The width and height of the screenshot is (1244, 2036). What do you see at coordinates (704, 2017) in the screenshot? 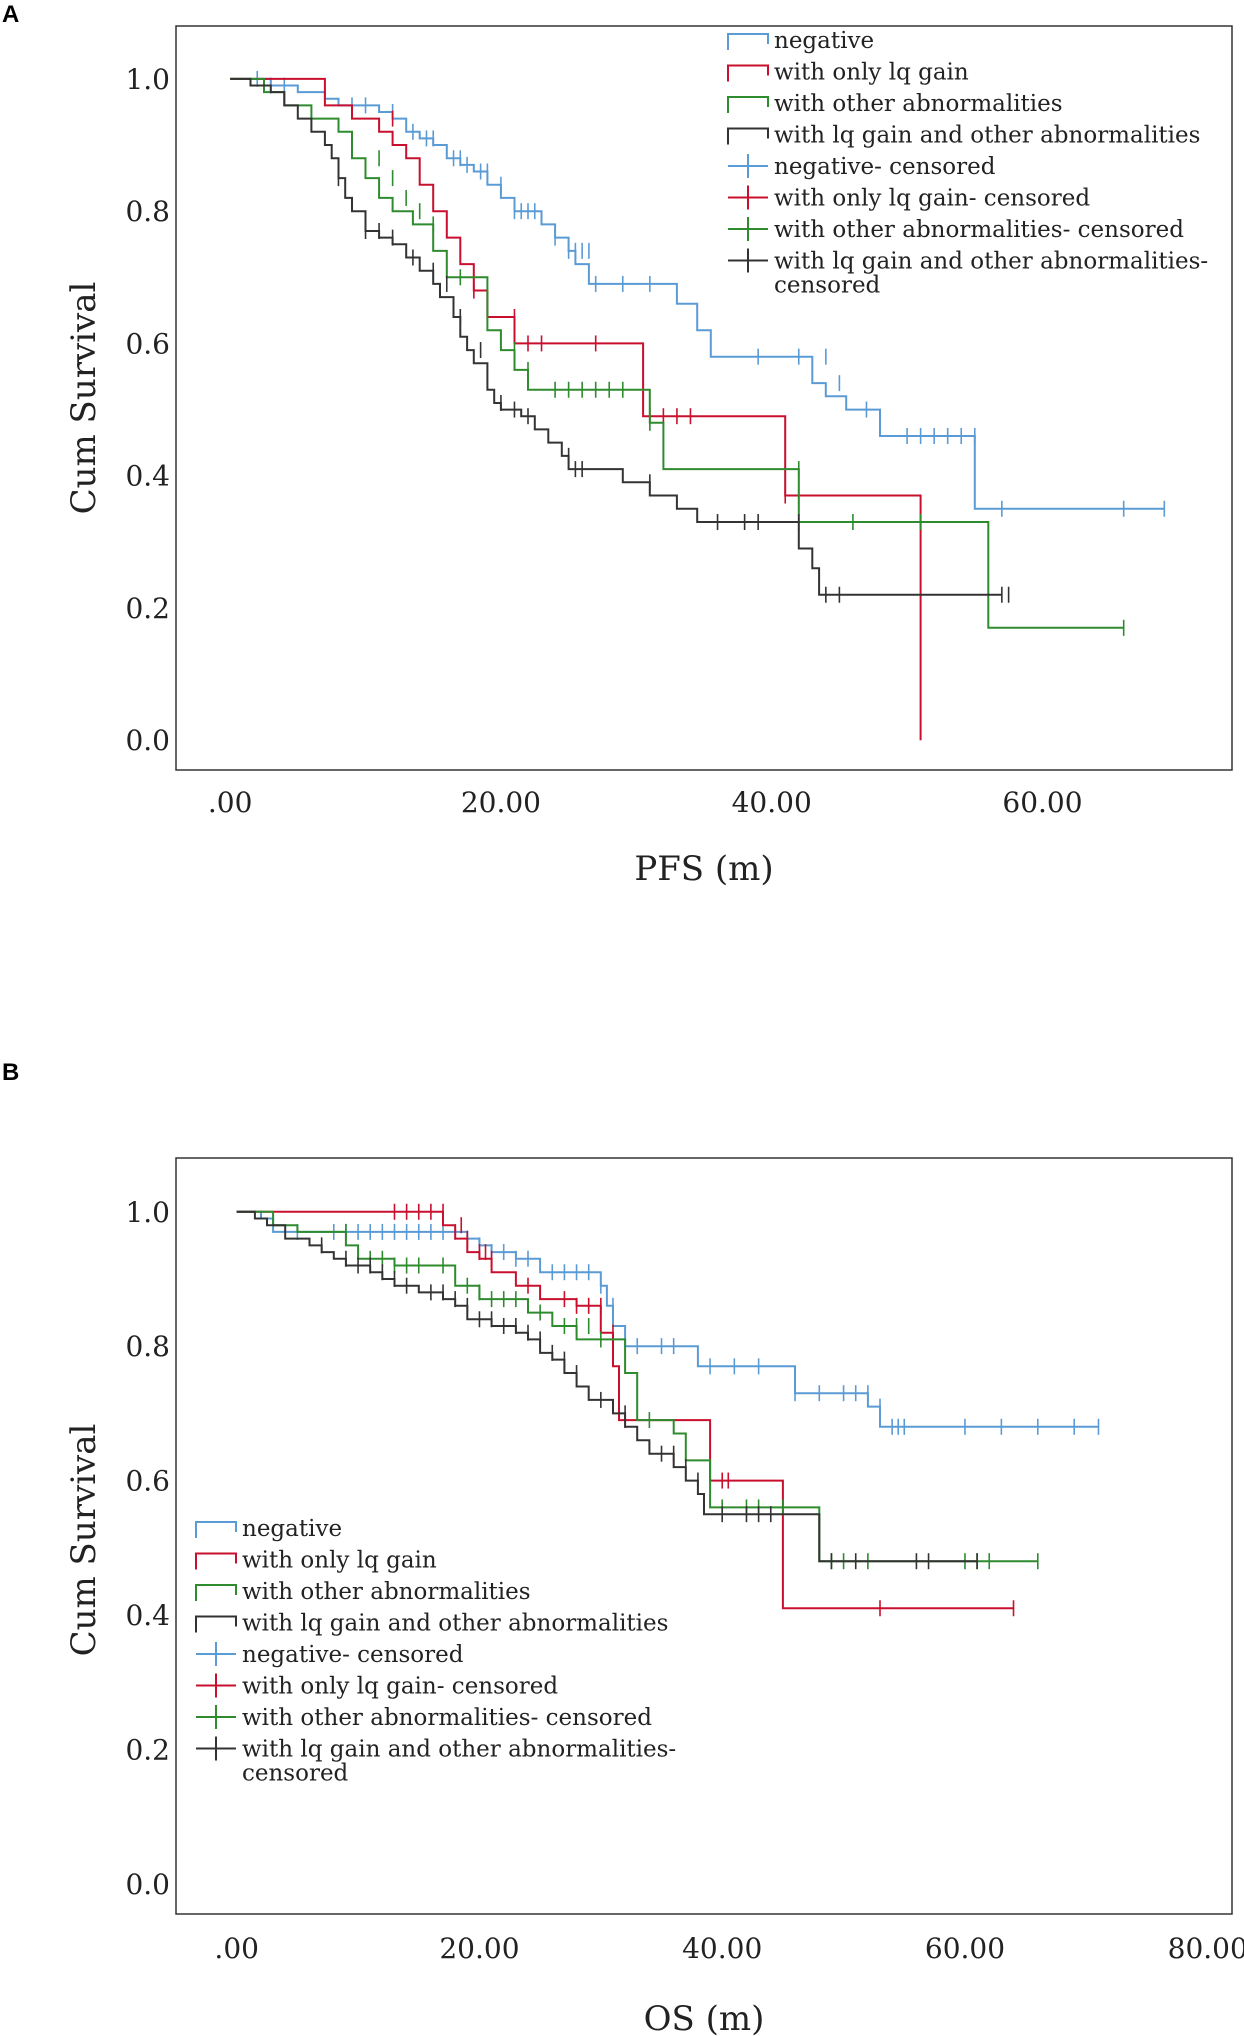
I see `x-axis-title: OS (m)` at bounding box center [704, 2017].